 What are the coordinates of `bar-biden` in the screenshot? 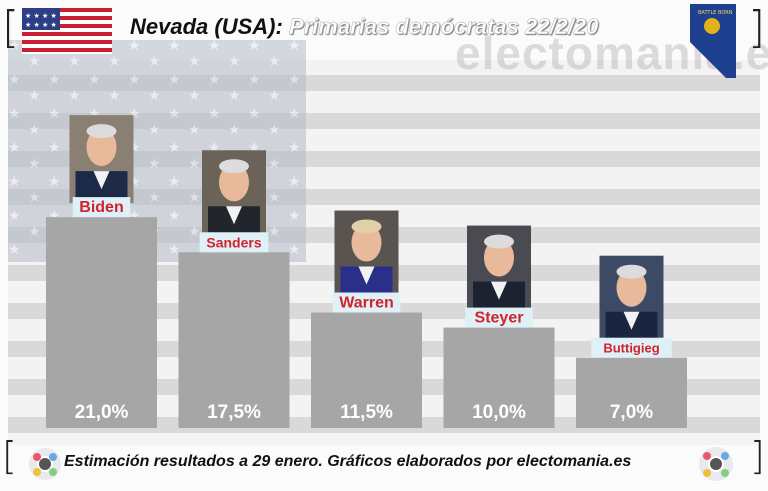 It's located at (101, 322).